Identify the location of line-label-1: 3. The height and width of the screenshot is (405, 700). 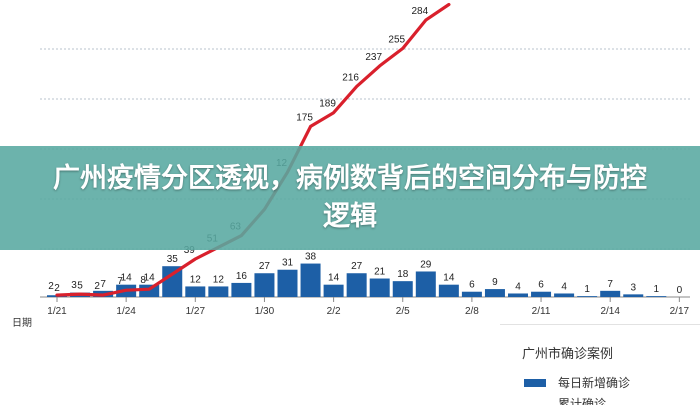
(74, 285).